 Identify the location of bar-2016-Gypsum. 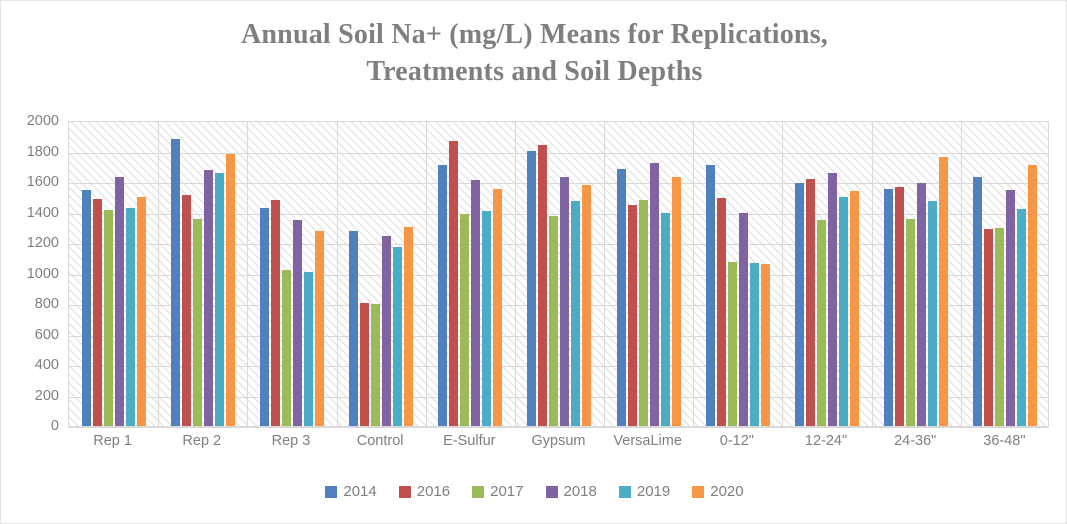
(543, 285).